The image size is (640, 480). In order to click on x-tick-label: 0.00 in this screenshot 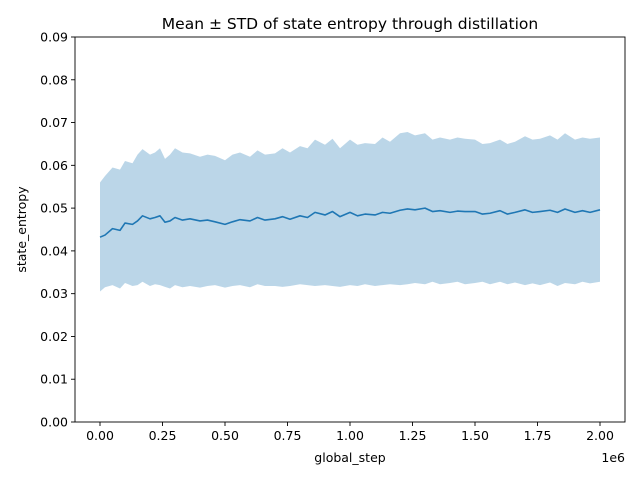, I will do `click(100, 435)`.